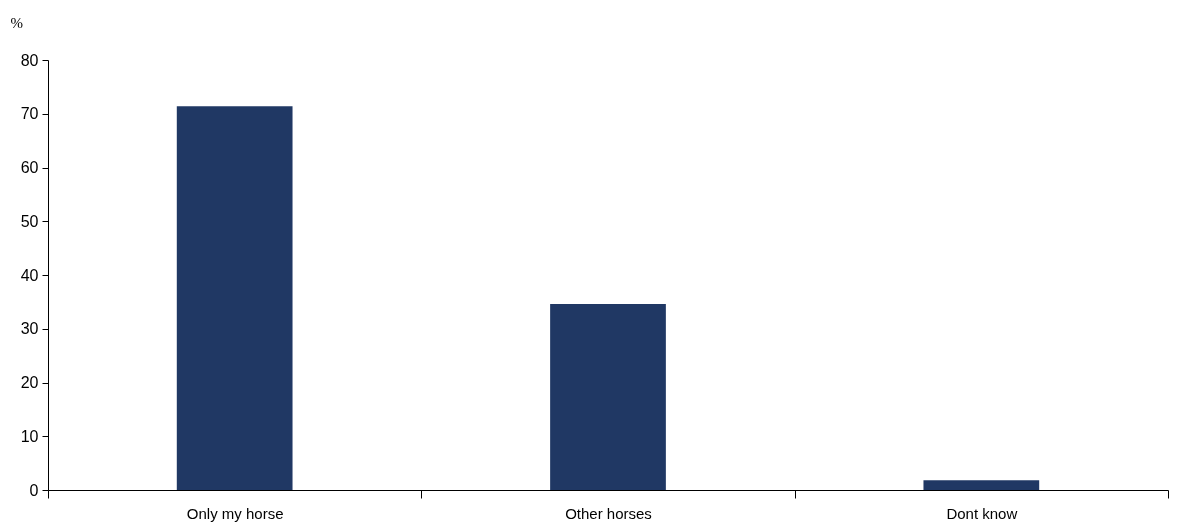 The width and height of the screenshot is (1192, 530). What do you see at coordinates (34, 490) in the screenshot?
I see `y-tick-label: 0` at bounding box center [34, 490].